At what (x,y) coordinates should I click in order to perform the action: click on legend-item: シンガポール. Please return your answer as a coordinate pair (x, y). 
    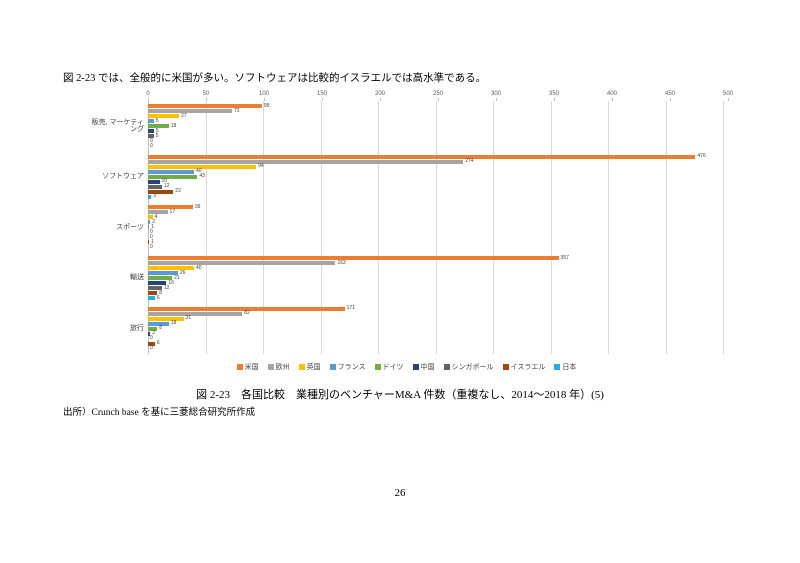
    Looking at the image, I should click on (468, 367).